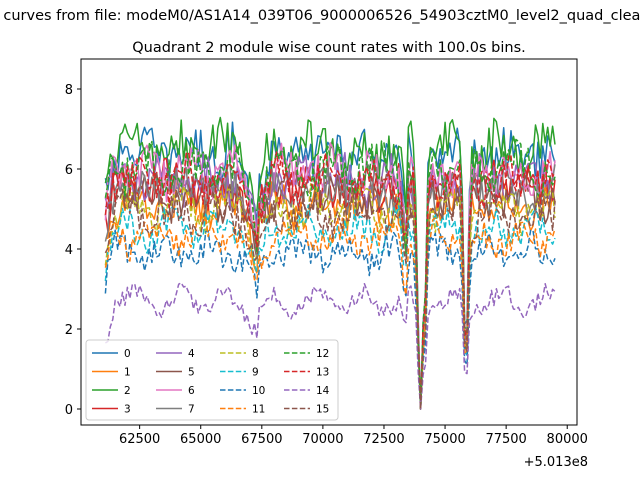 The height and width of the screenshot is (480, 640). What do you see at coordinates (255, 354) in the screenshot?
I see `legend-label-8: 8` at bounding box center [255, 354].